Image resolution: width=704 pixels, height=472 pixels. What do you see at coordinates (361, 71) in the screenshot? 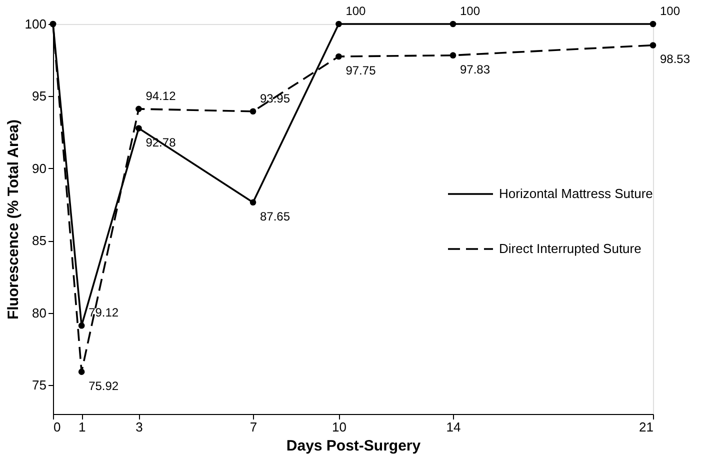
I see `data-label: 97.75` at bounding box center [361, 71].